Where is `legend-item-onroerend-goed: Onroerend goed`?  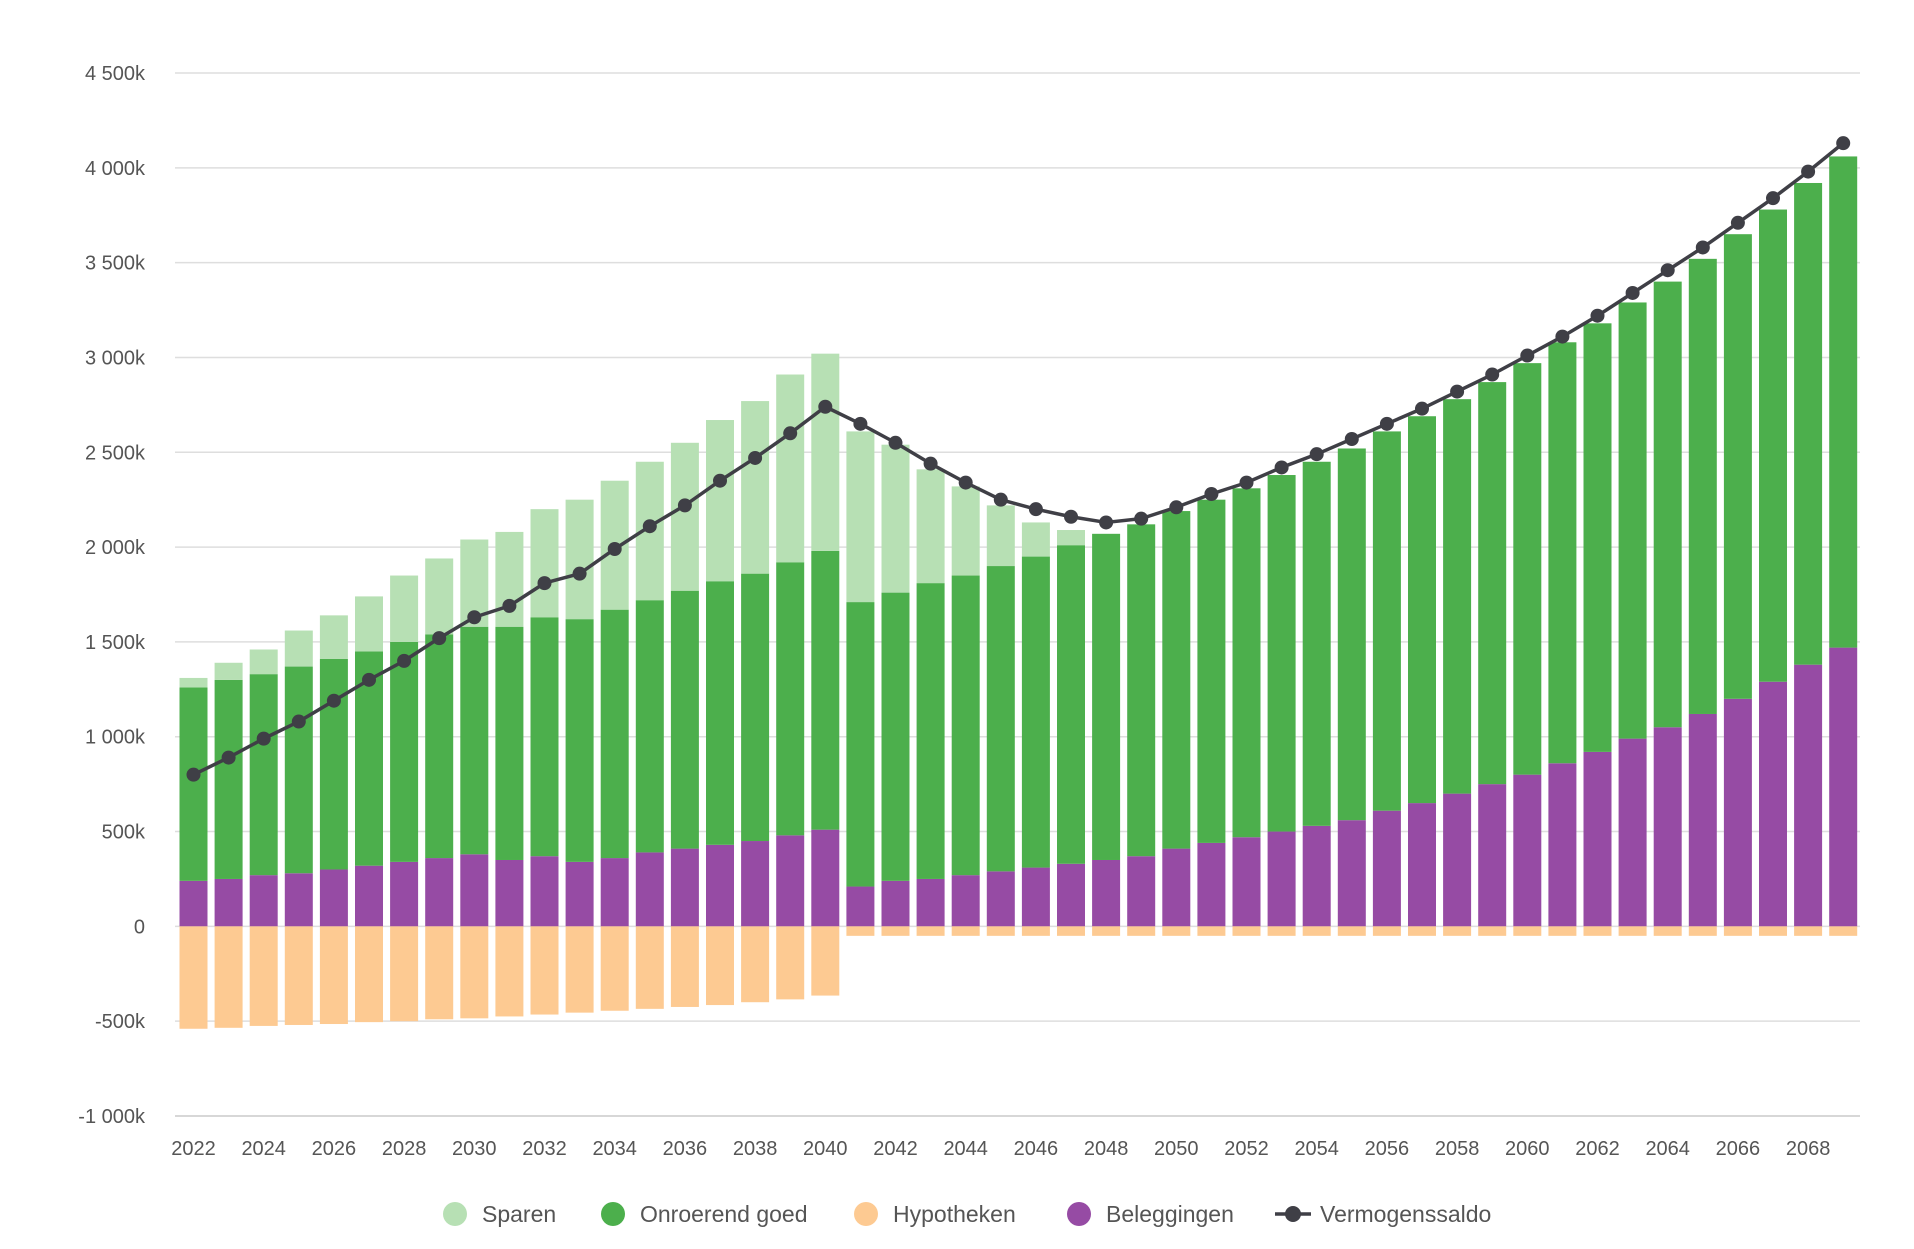 legend-item-onroerend-goed: Onroerend goed is located at coordinates (704, 1214).